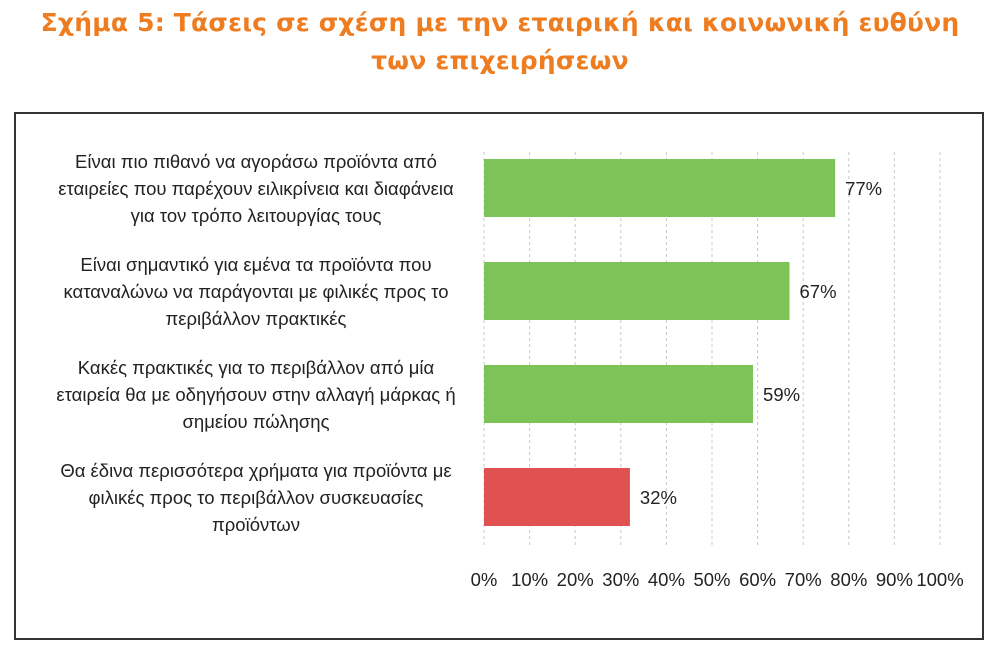 The width and height of the screenshot is (1000, 657). Describe the element at coordinates (256, 318) in the screenshot. I see `category-label-line: περιβάλλον πρακτικές` at that location.